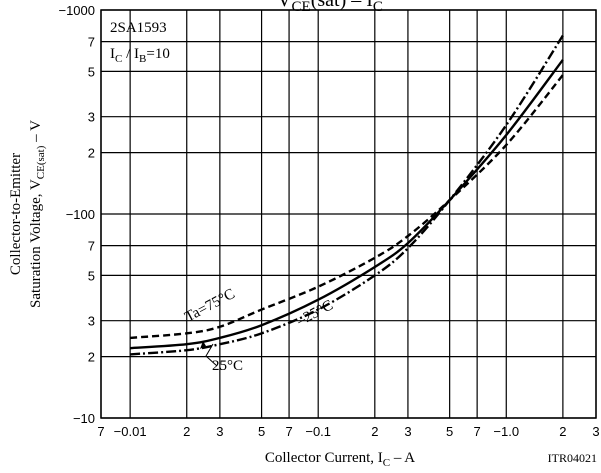 Image resolution: width=601 pixels, height=473 pixels. Describe the element at coordinates (76, 10) in the screenshot. I see `y-tick-label: −1000` at that location.